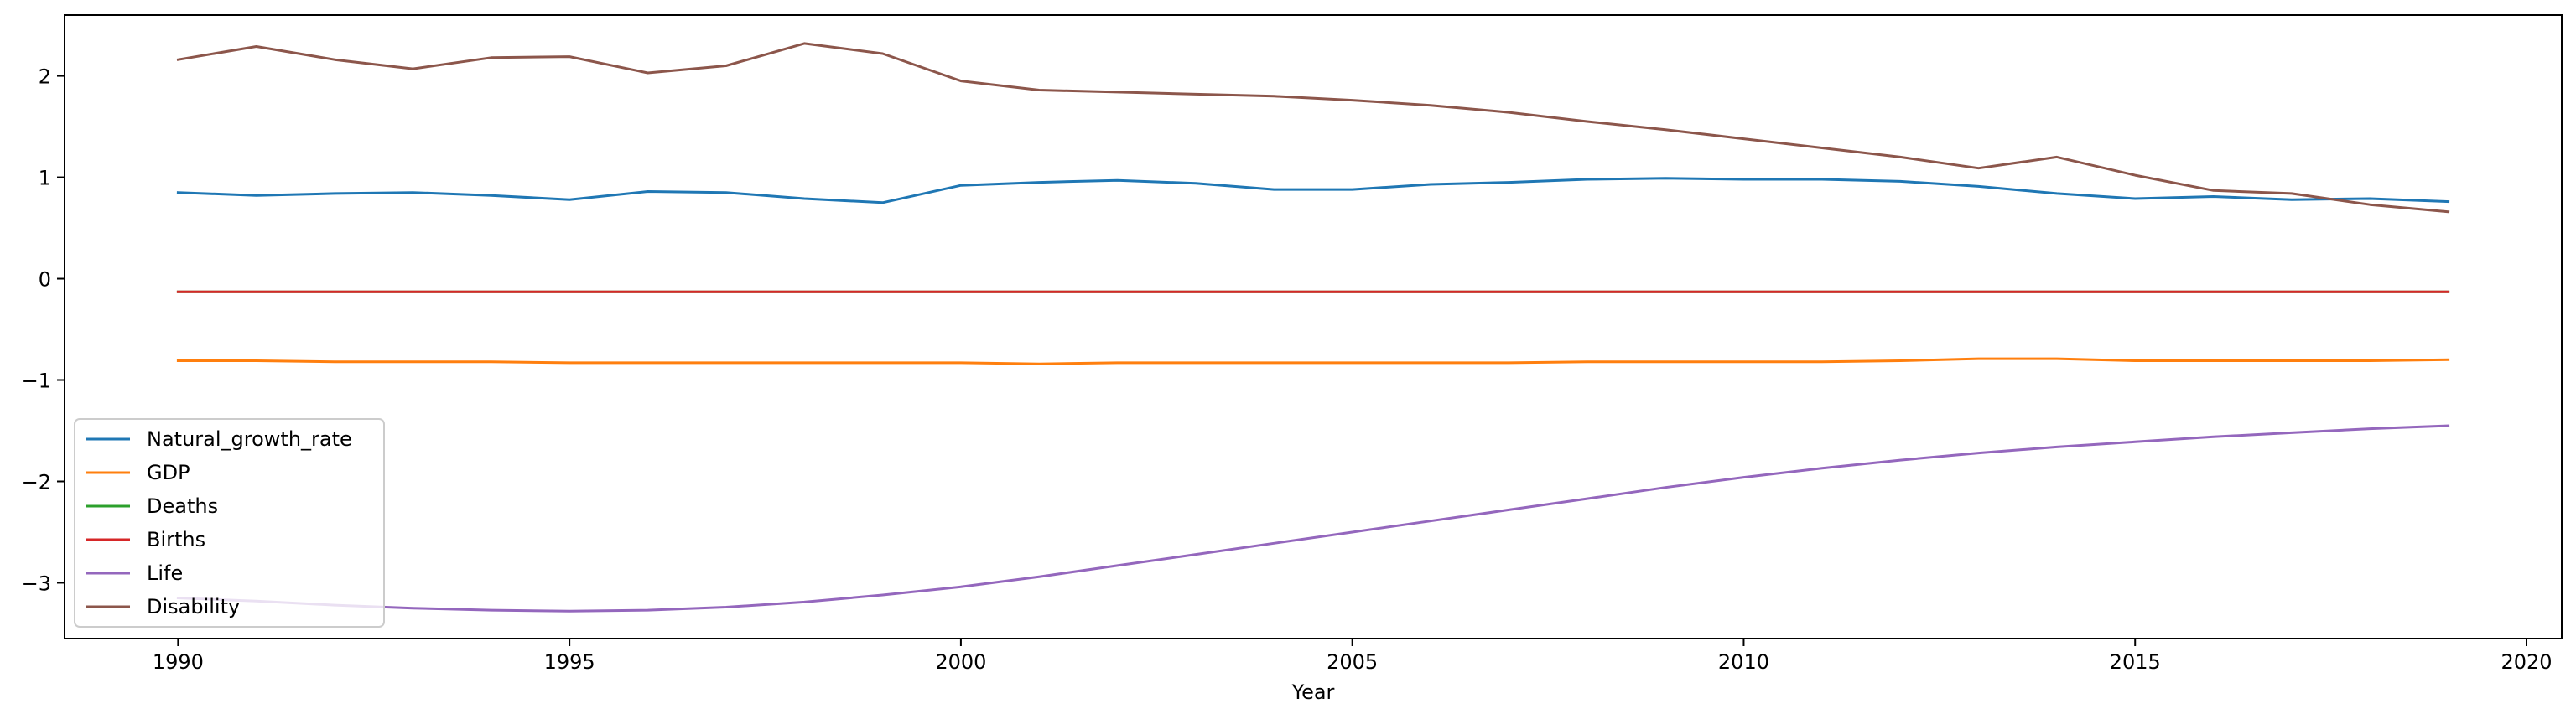 Image resolution: width=2576 pixels, height=719 pixels. I want to click on x-tick-label: 2005, so click(1352, 662).